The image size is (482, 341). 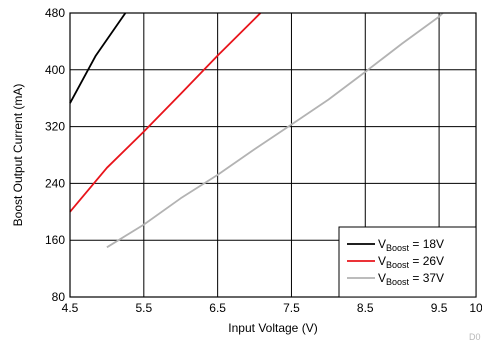 I want to click on legend-box, so click(x=407, y=262).